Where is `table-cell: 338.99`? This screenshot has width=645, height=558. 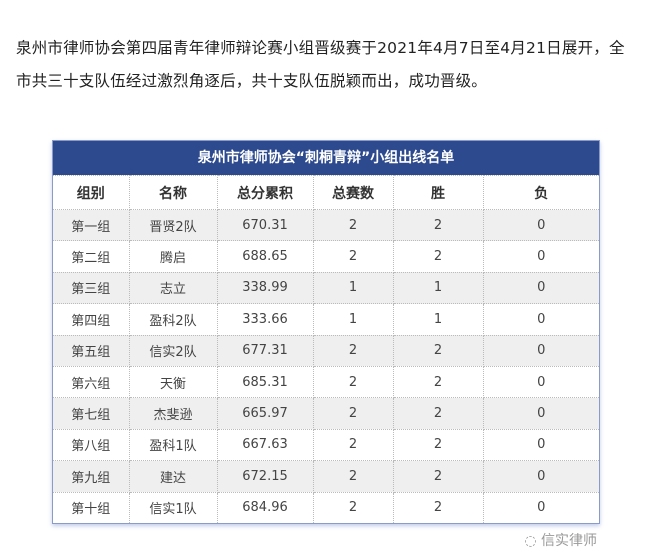 table-cell: 338.99 is located at coordinates (265, 288).